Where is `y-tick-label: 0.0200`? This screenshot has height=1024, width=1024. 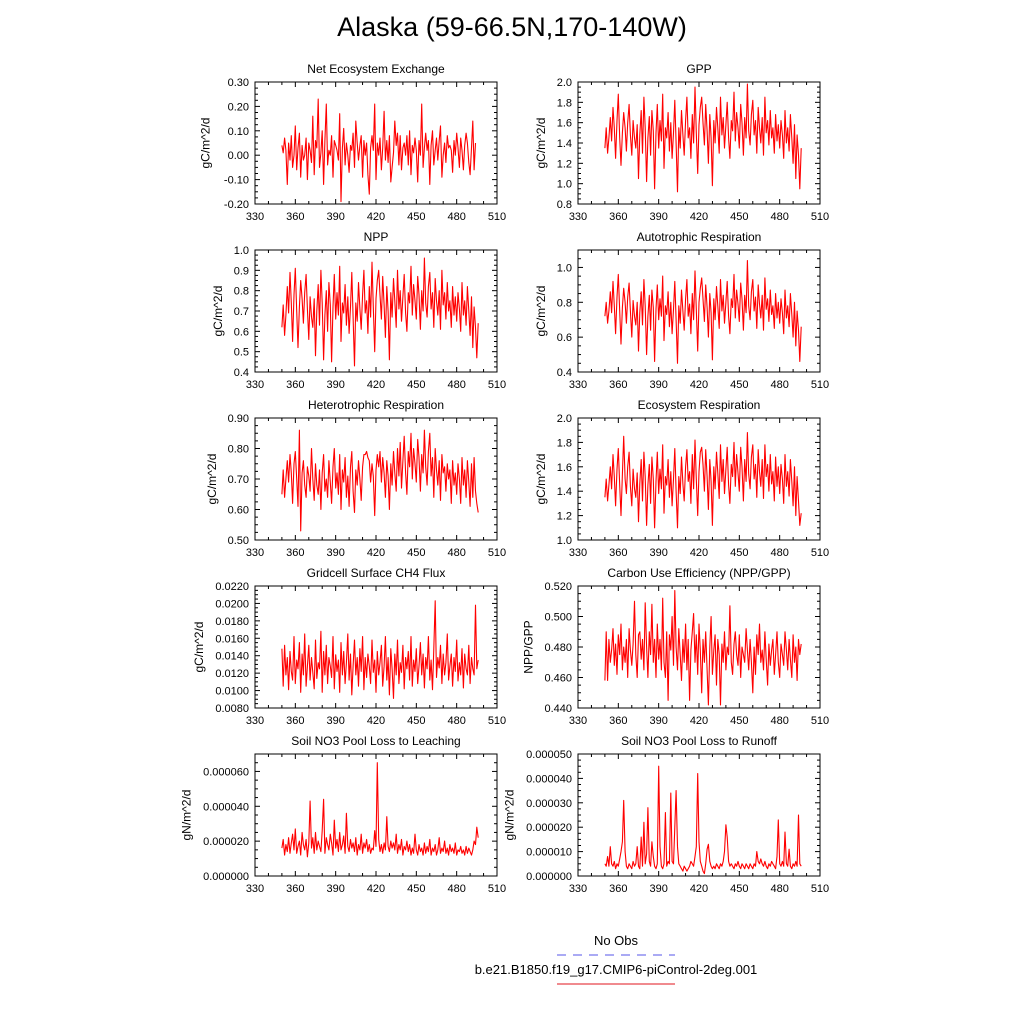
y-tick-label: 0.0200 is located at coordinates (232, 604).